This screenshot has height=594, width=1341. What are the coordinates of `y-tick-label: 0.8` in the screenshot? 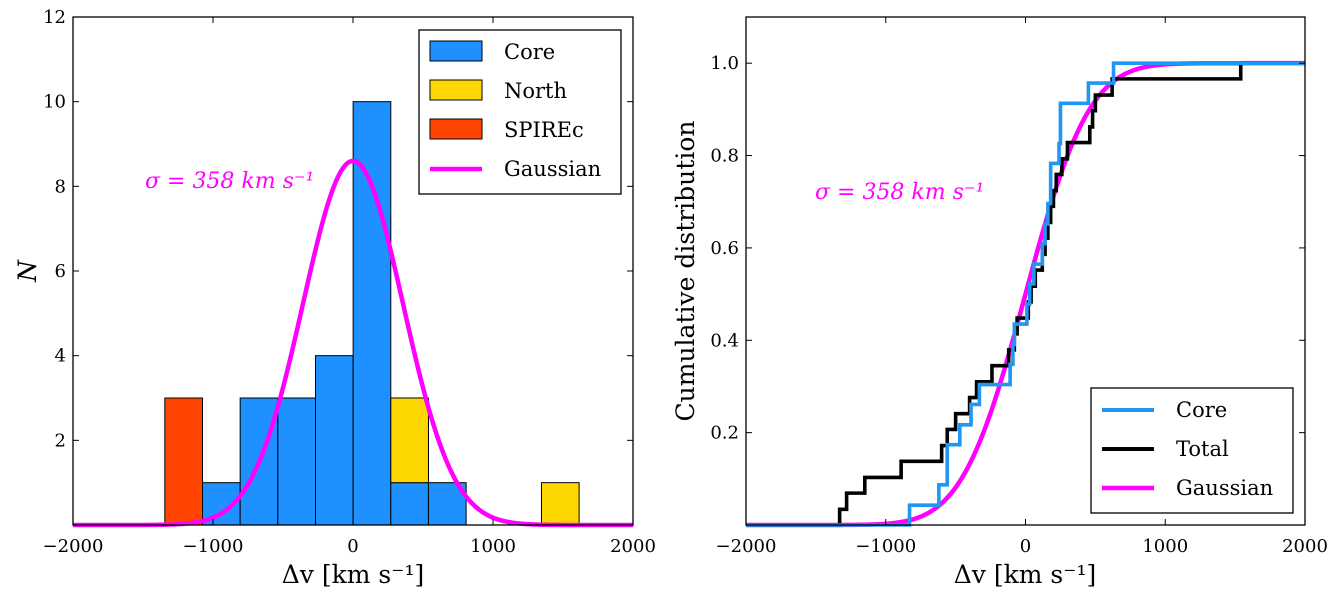 It's located at (724, 156).